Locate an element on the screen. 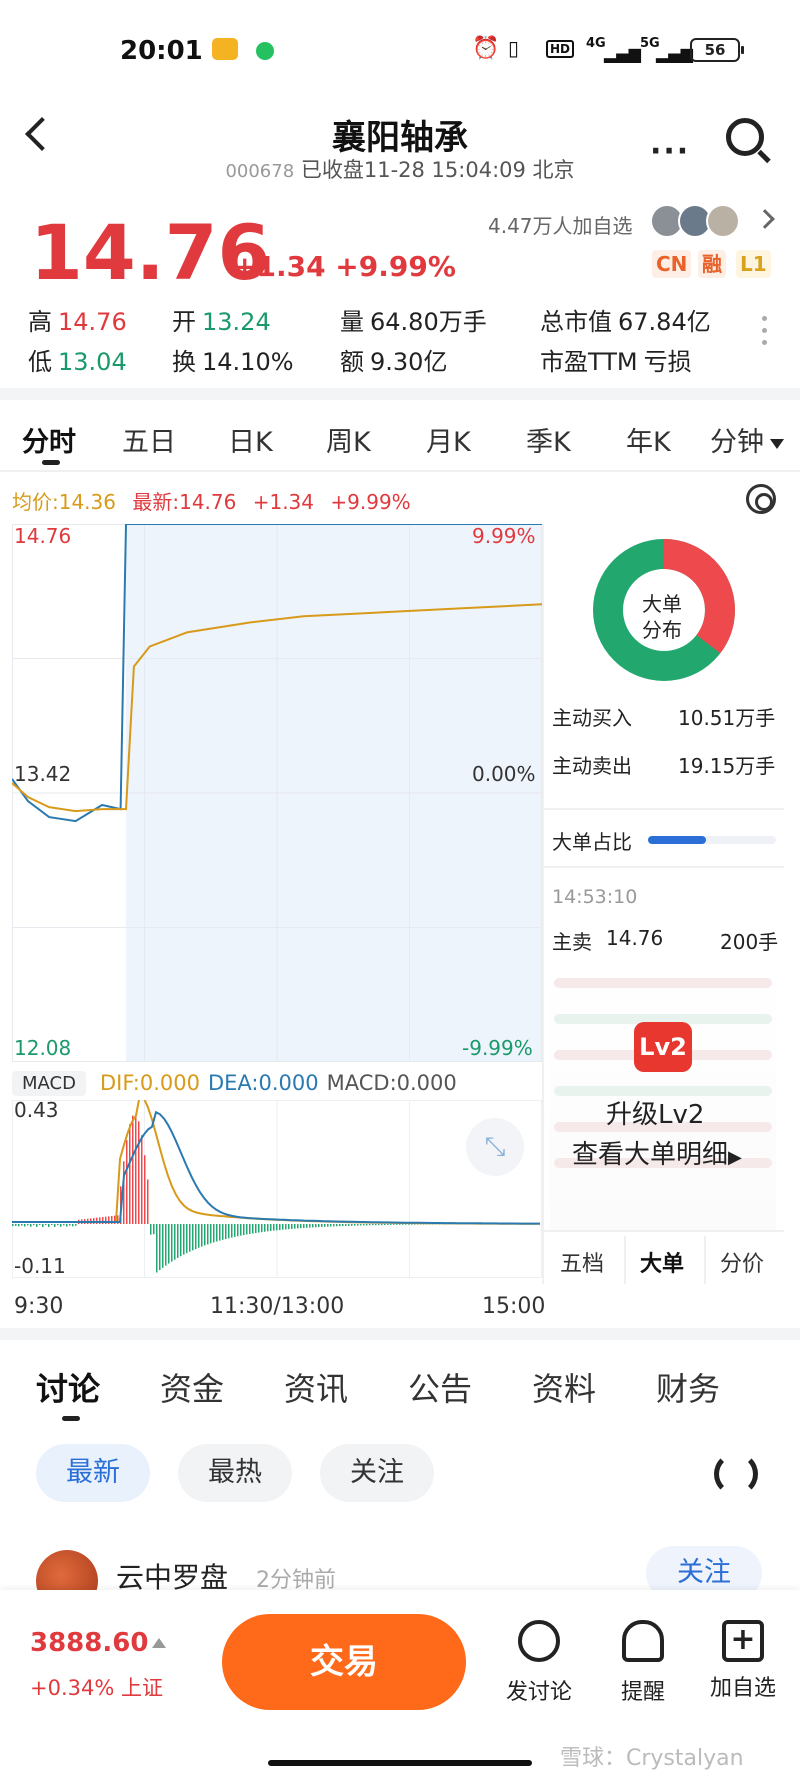 The image size is (800, 1778). macd-chart is located at coordinates (277, 1189).